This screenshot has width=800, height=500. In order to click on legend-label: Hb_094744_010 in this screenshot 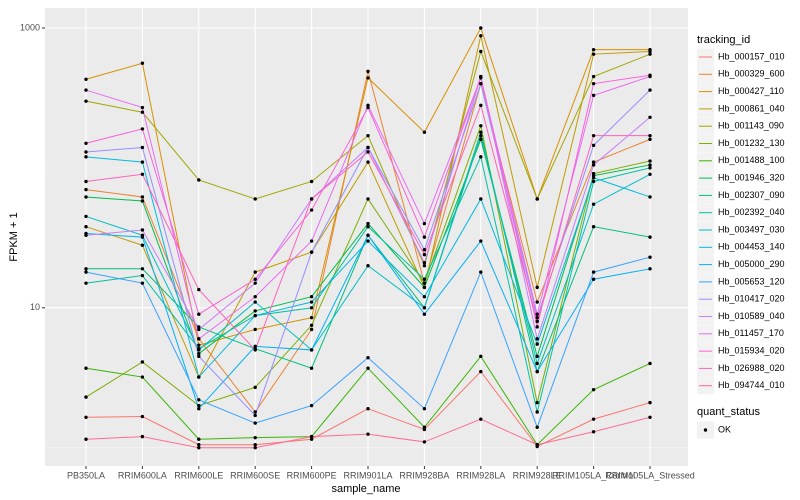, I will do `click(751, 385)`.